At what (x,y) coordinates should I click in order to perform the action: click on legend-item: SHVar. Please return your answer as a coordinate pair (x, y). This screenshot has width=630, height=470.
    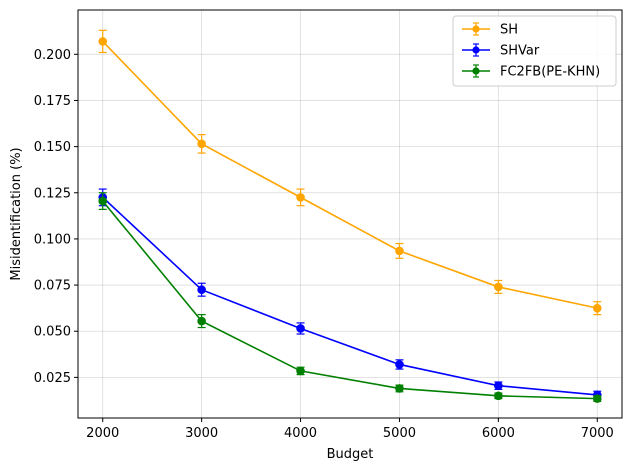
    Looking at the image, I should click on (501, 51).